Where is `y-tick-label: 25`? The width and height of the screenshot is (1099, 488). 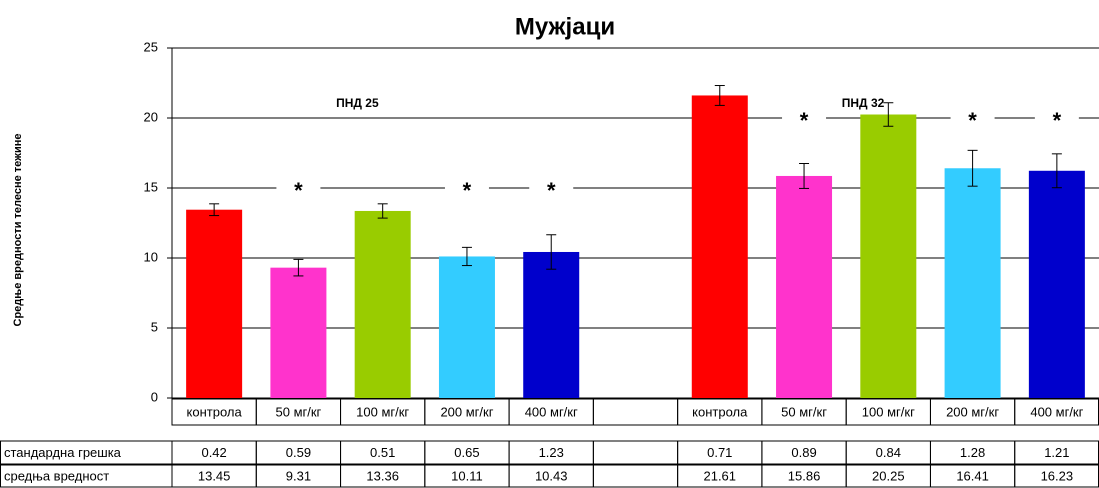
y-tick-label: 25 is located at coordinates (151, 46).